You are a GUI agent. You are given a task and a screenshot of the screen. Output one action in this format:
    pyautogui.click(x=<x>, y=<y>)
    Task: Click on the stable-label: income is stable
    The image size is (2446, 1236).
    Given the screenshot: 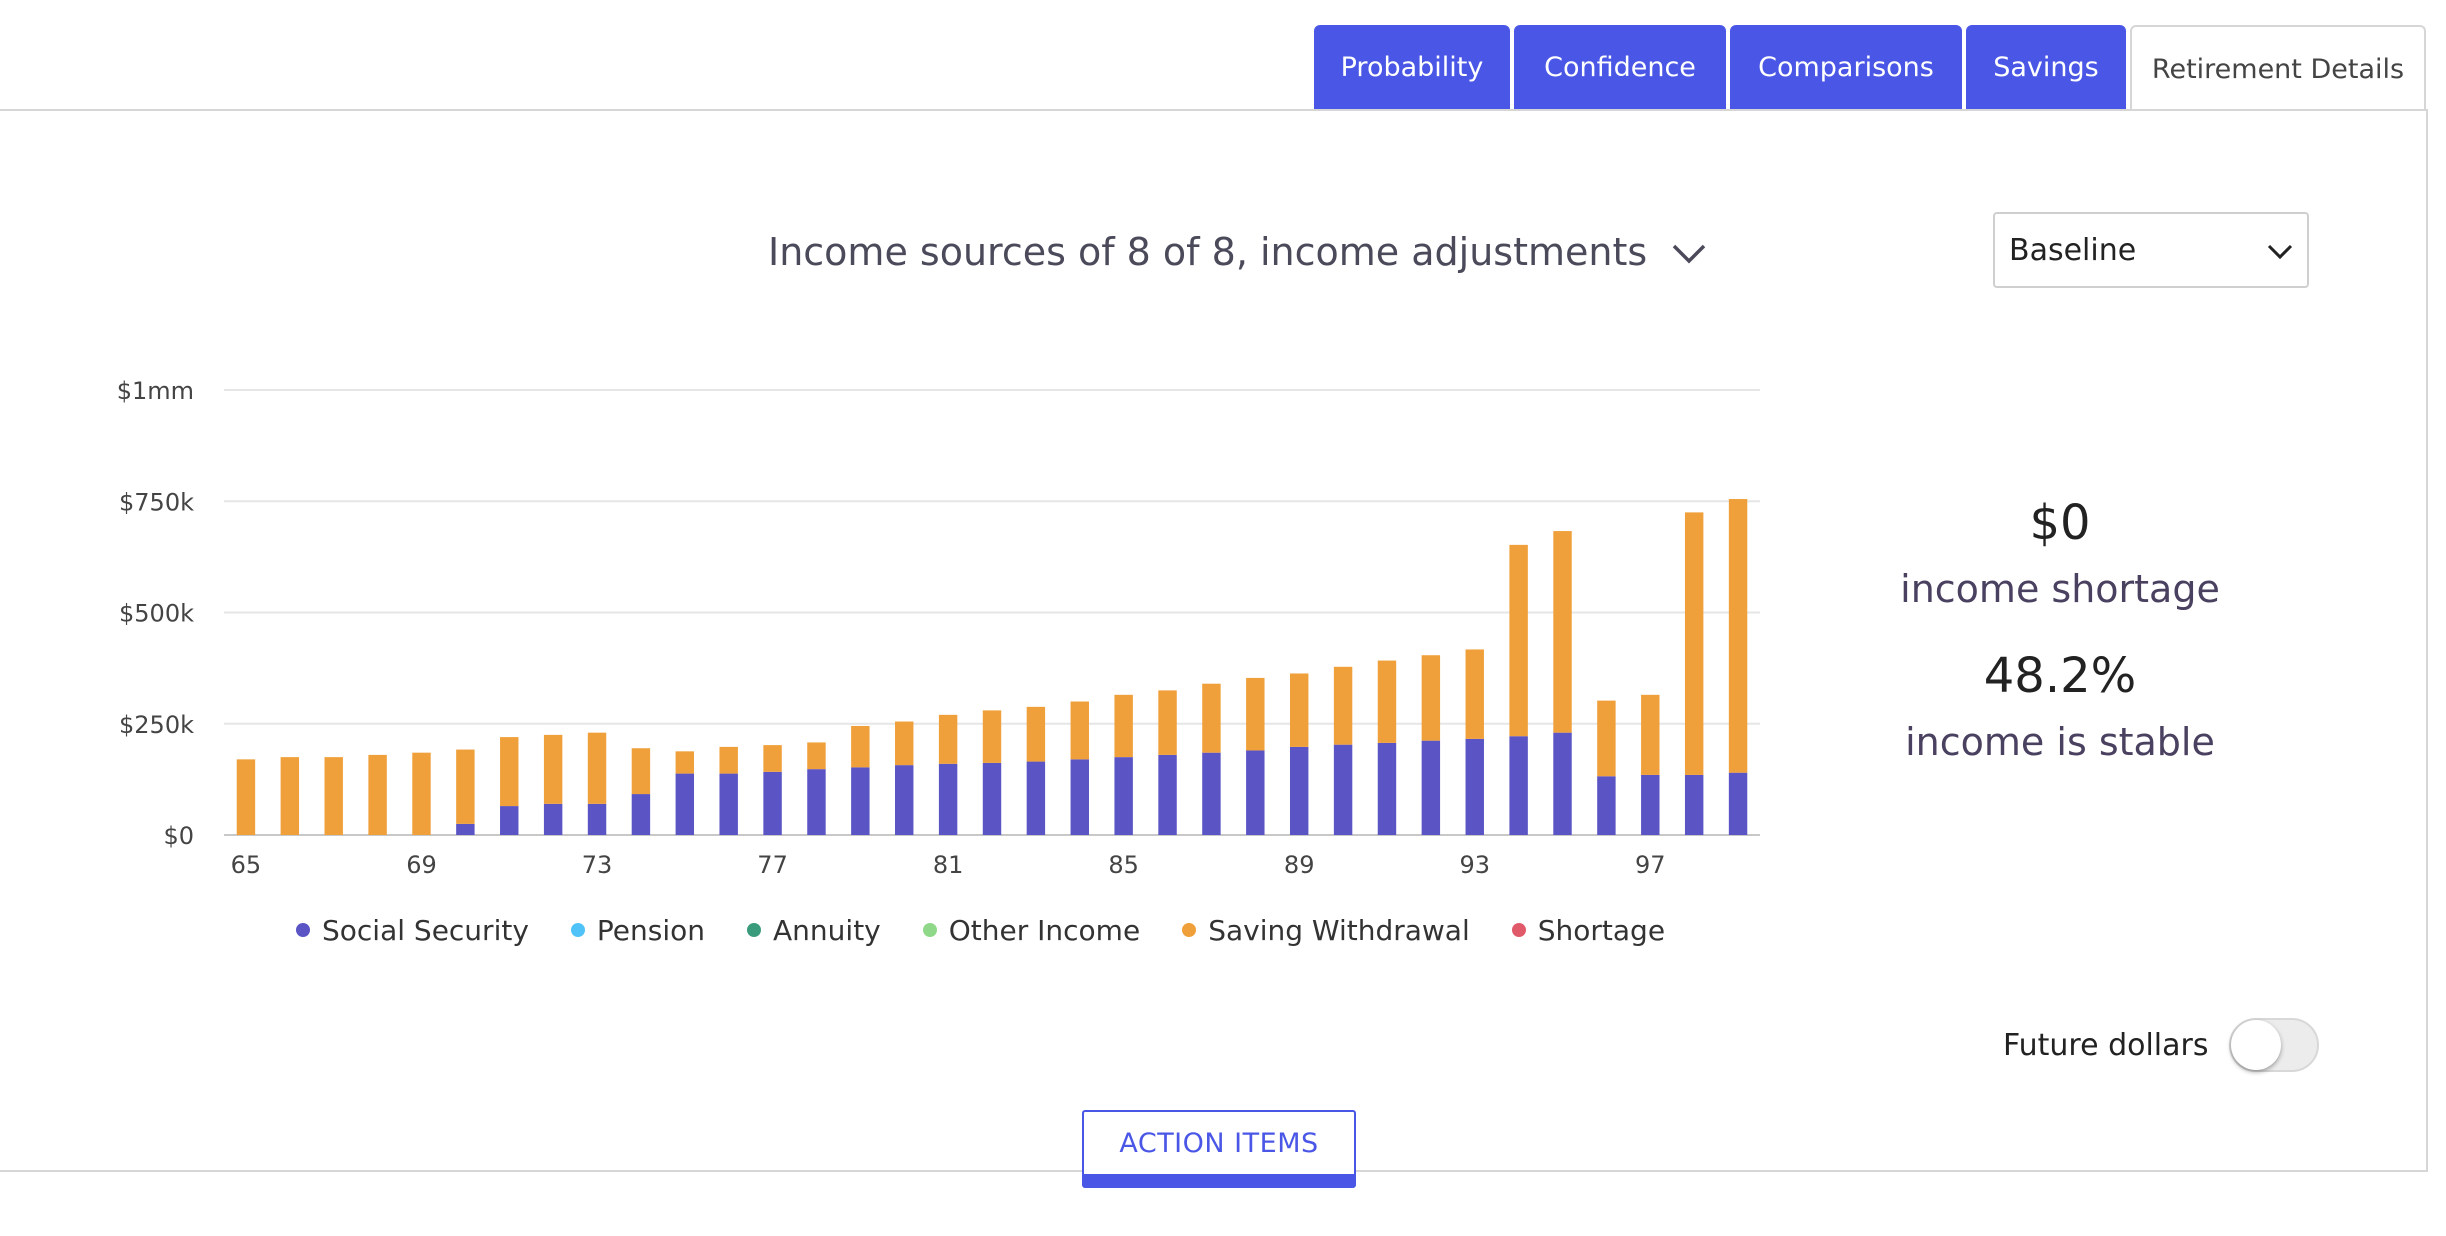 What is the action you would take?
    pyautogui.click(x=2060, y=742)
    